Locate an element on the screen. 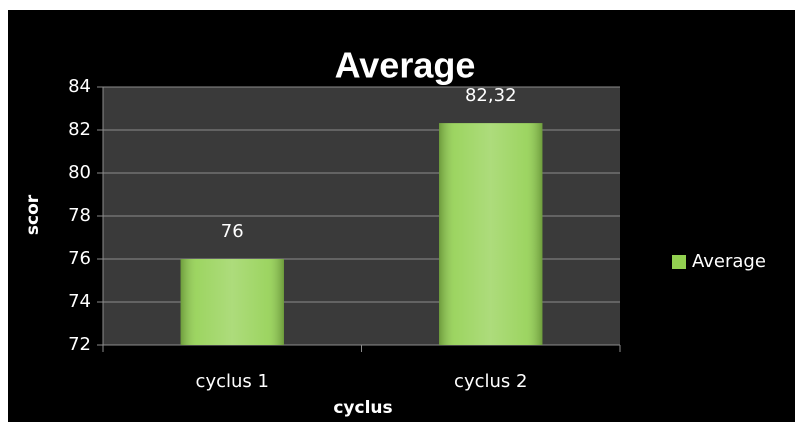 This screenshot has width=795, height=422. y-tick-label: 76 is located at coordinates (79, 258).